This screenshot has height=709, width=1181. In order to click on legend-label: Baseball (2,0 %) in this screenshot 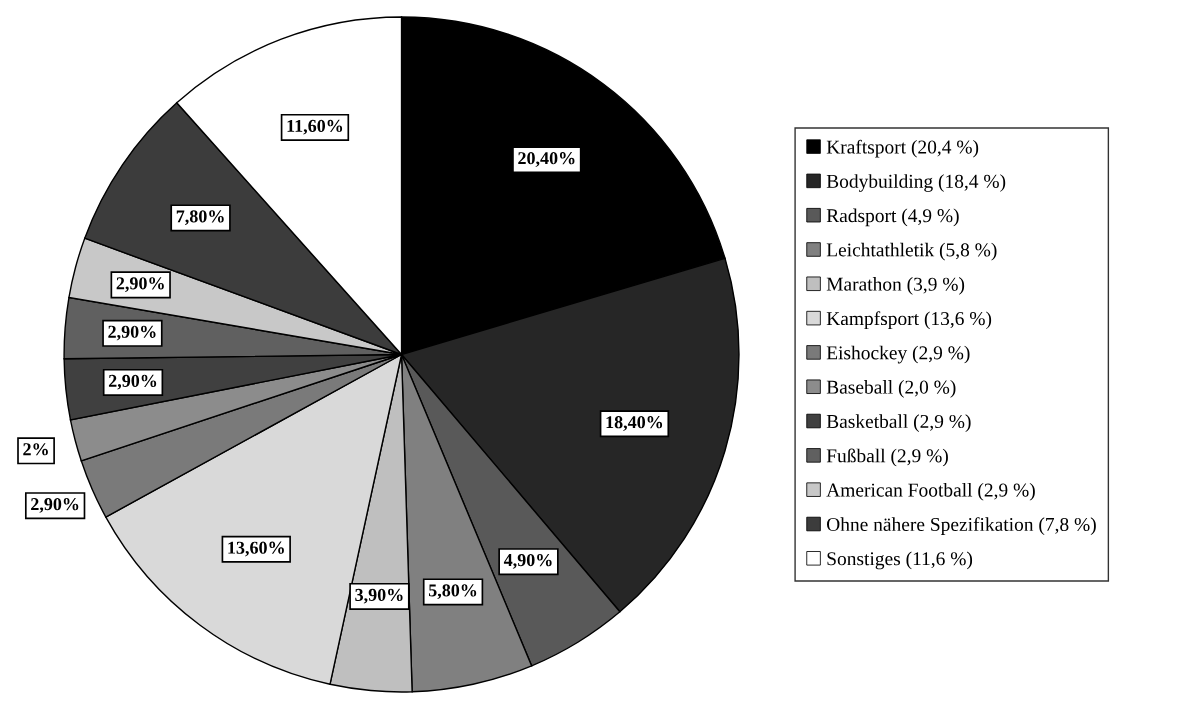, I will do `click(891, 389)`.